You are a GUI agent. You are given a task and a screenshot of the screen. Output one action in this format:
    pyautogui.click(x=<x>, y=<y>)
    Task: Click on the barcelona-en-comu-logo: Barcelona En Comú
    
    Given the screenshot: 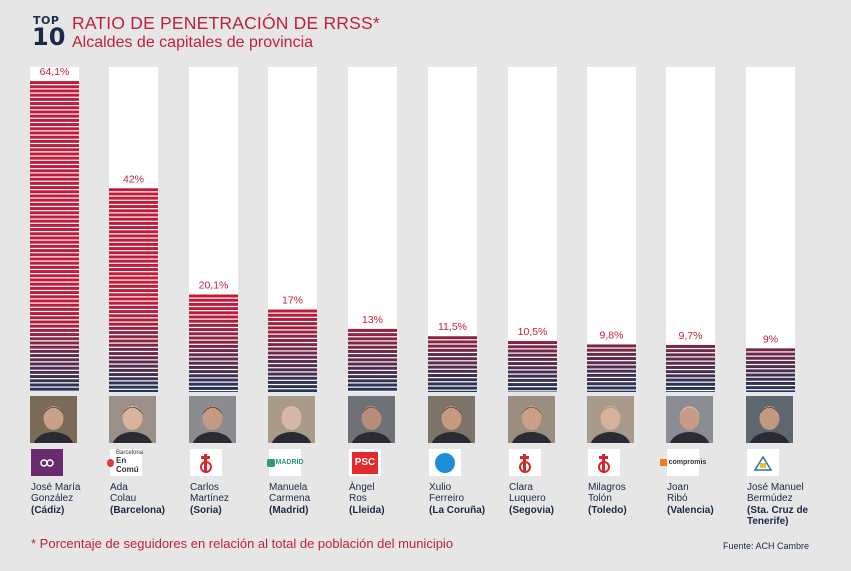 What is the action you would take?
    pyautogui.click(x=125, y=462)
    